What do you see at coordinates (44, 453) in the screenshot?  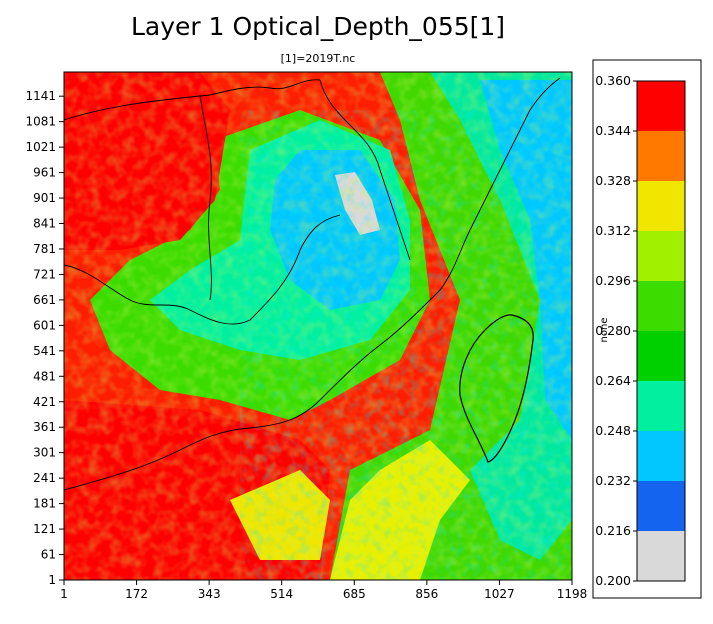 I see `y-tick-label: 301` at bounding box center [44, 453].